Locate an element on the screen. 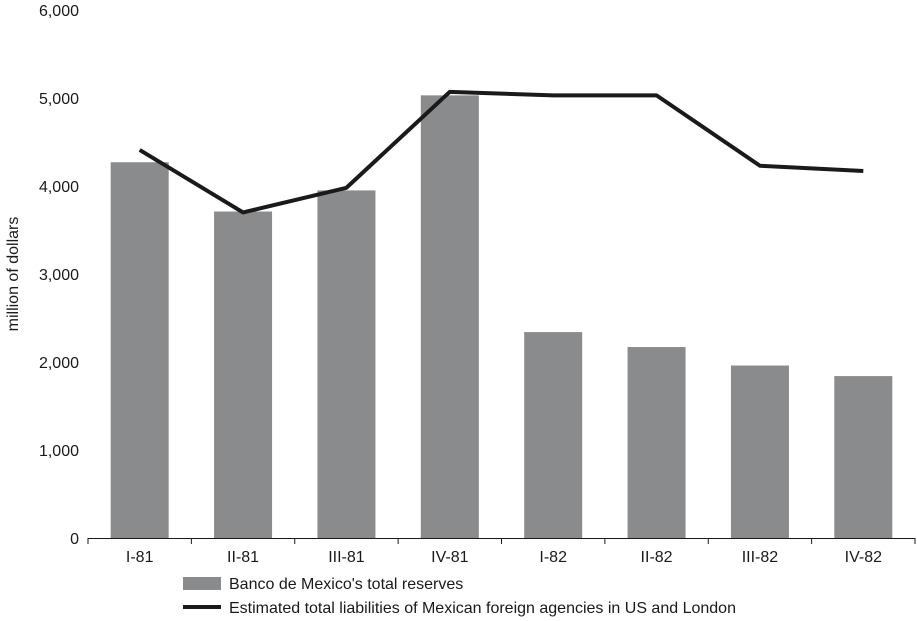 Image resolution: width=917 pixels, height=621 pixels. y-tick-label: 0 is located at coordinates (74, 539).